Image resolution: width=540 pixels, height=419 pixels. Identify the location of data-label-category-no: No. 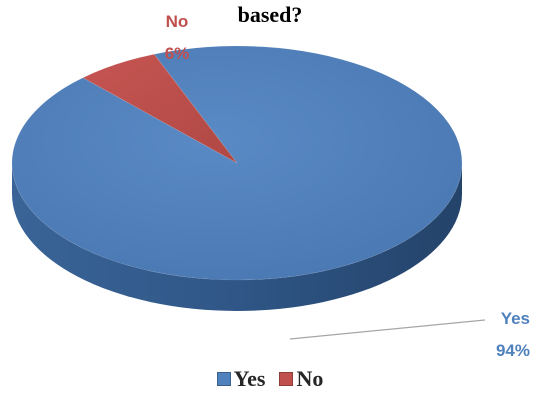
(177, 21).